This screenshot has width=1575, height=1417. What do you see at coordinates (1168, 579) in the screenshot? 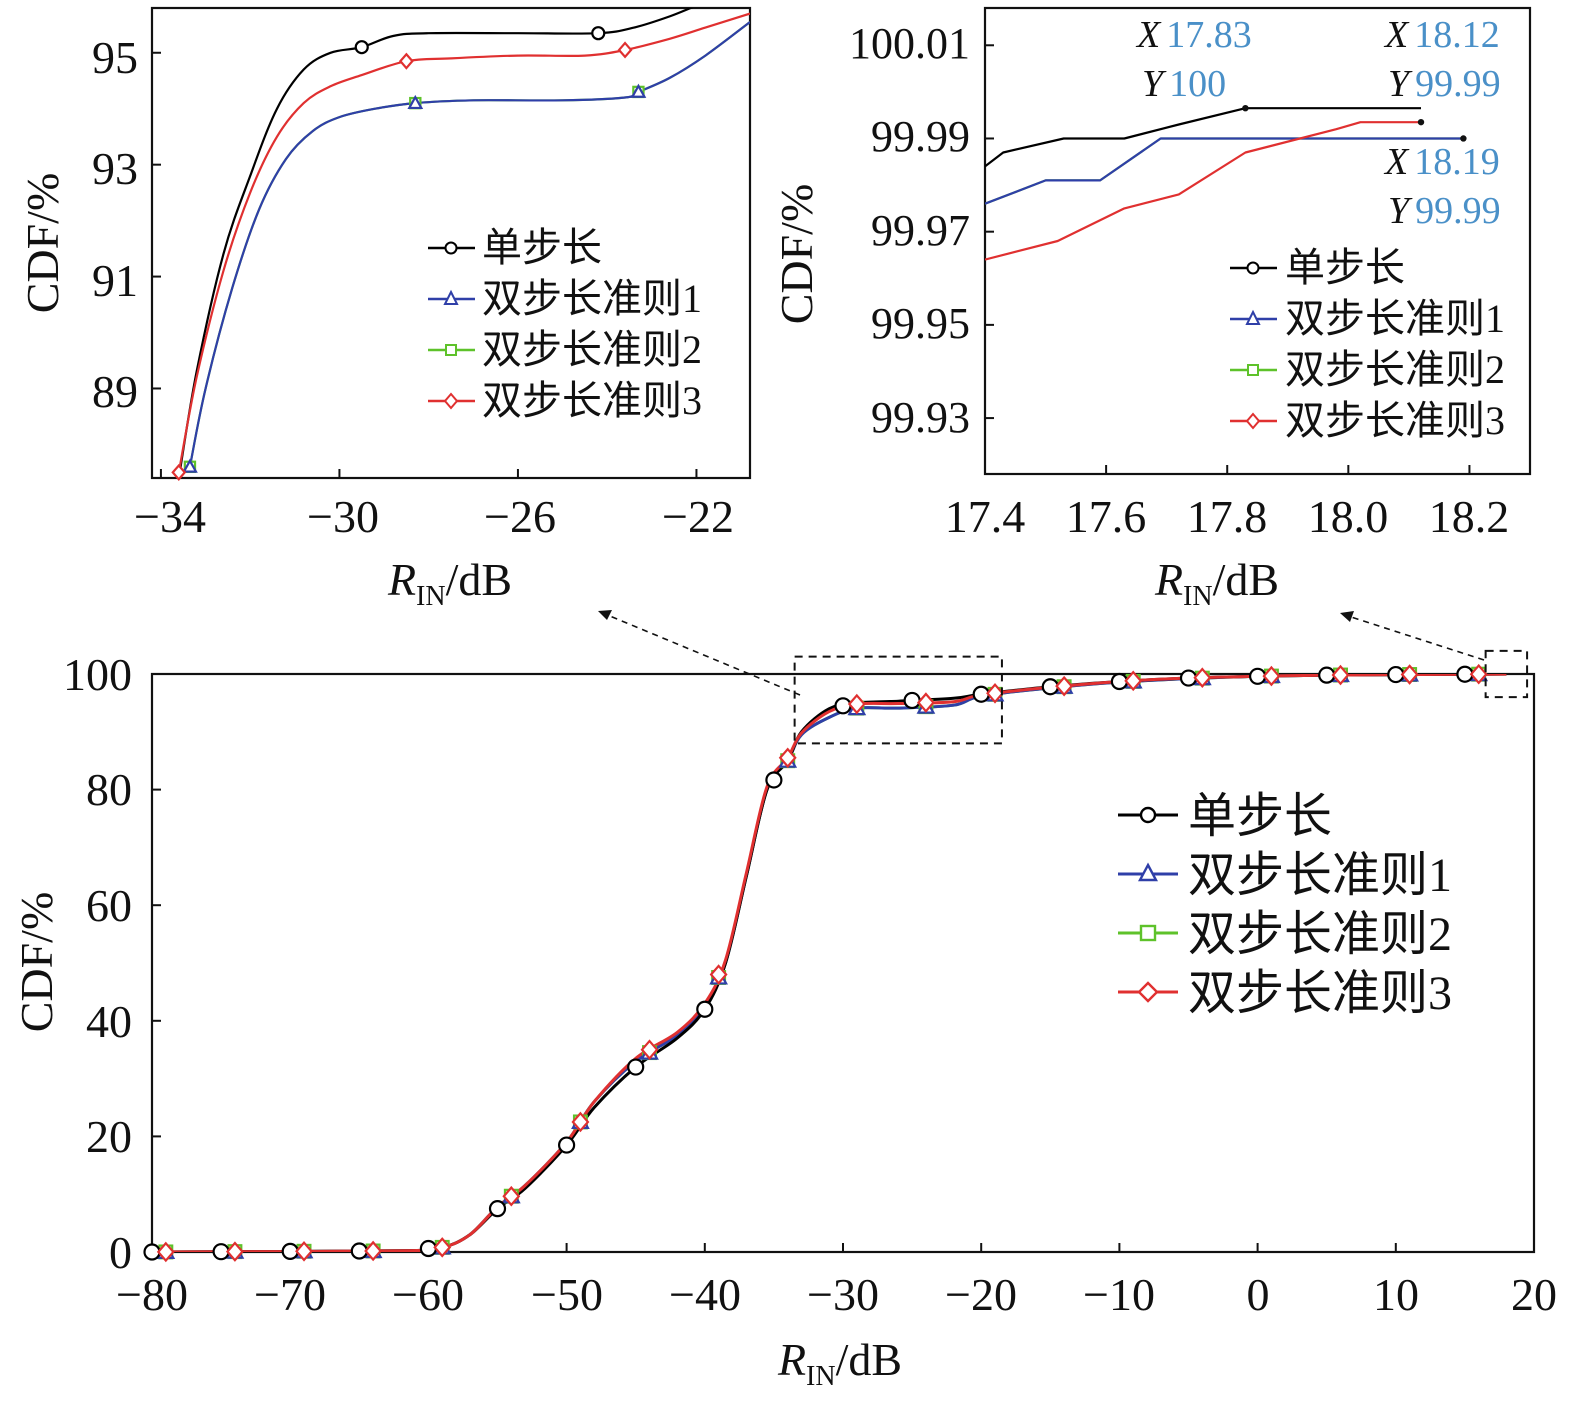
I see `inset-right-x-axis-label-main: R` at bounding box center [1168, 579].